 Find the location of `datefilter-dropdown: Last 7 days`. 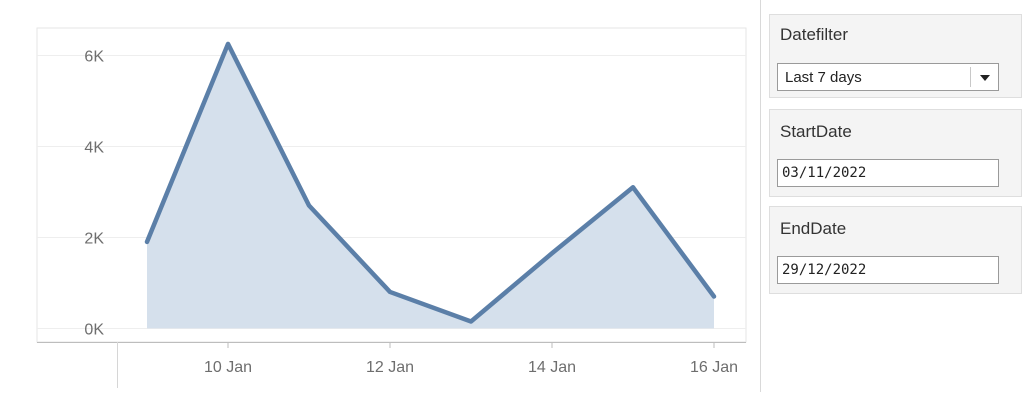

datefilter-dropdown: Last 7 days is located at coordinates (888, 77).